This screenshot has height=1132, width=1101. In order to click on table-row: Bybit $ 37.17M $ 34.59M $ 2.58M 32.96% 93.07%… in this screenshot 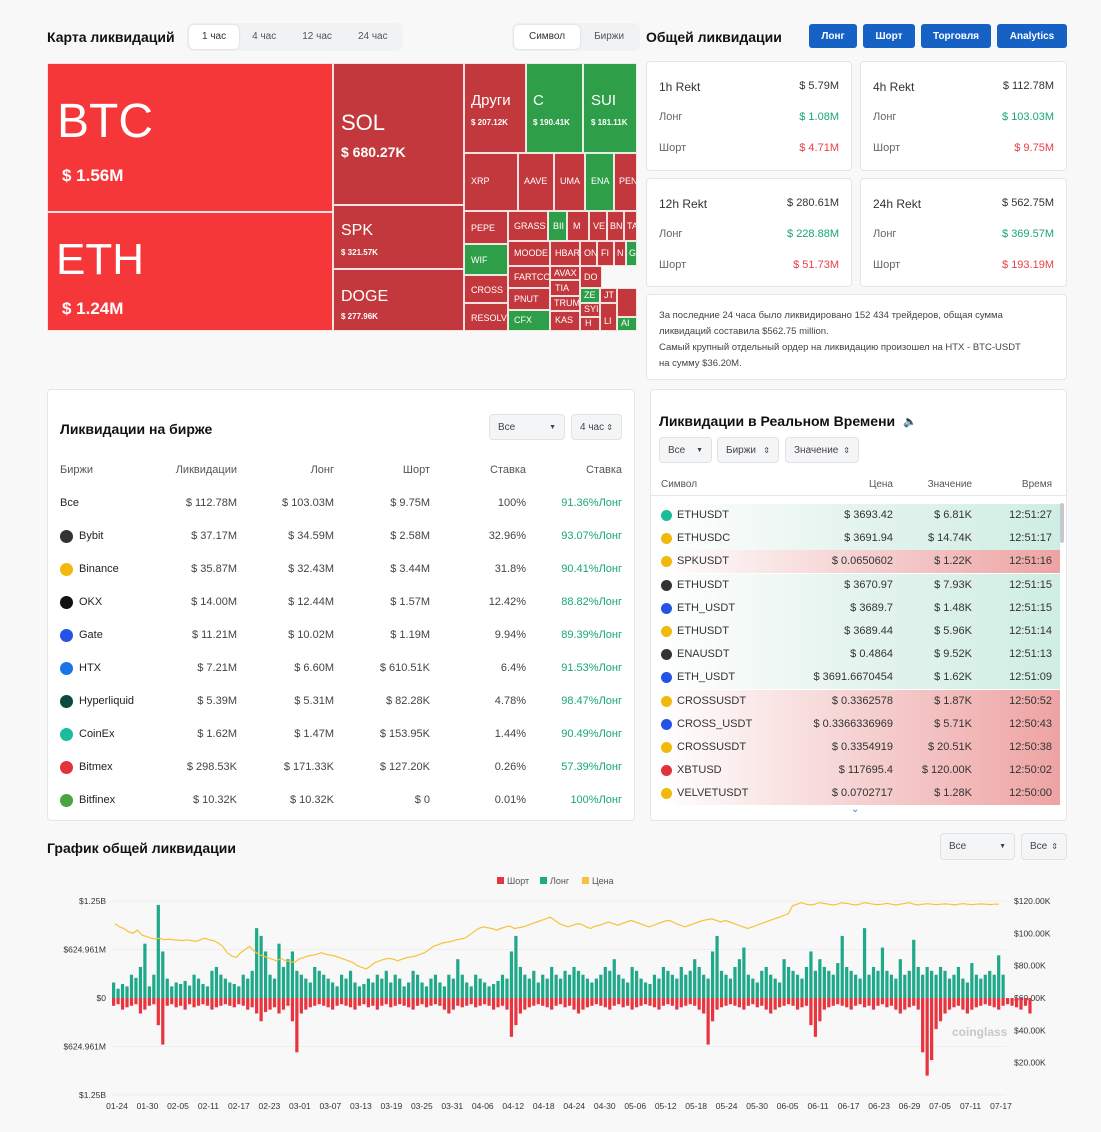, I will do `click(341, 536)`.